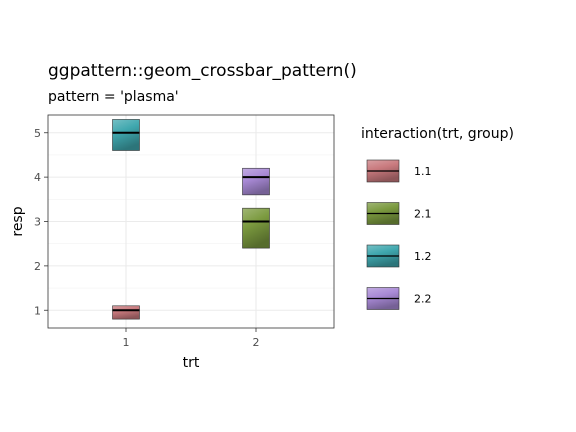  What do you see at coordinates (437, 218) in the screenshot?
I see `legend: interaction(trt, group) 1.1 2.1 1.2 2.2` at bounding box center [437, 218].